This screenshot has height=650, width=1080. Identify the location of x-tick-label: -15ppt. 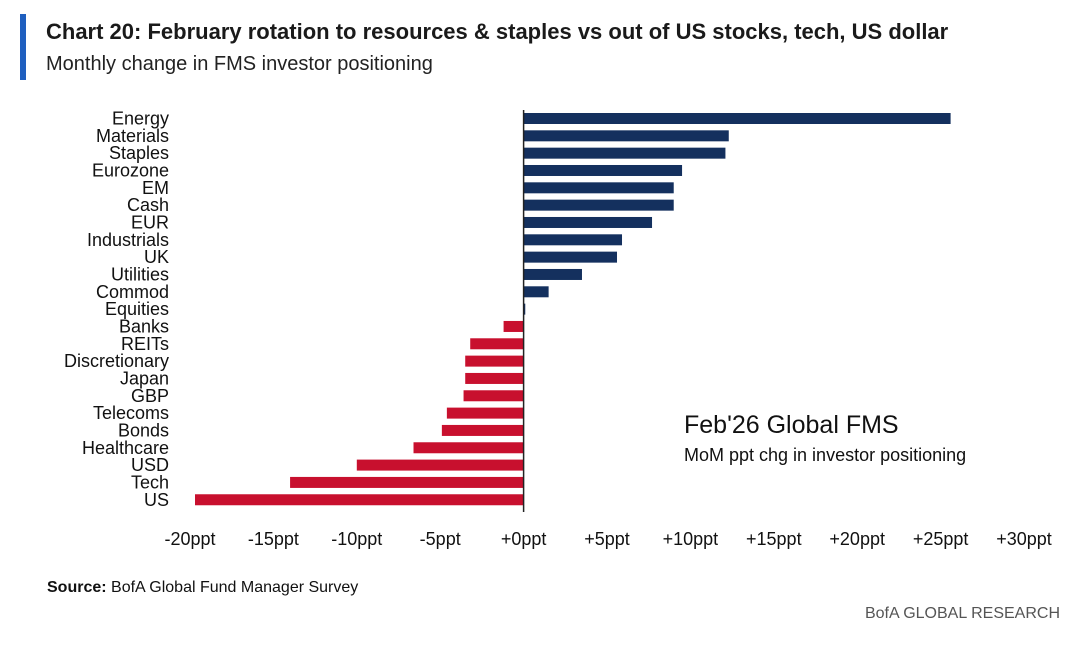
(273, 539).